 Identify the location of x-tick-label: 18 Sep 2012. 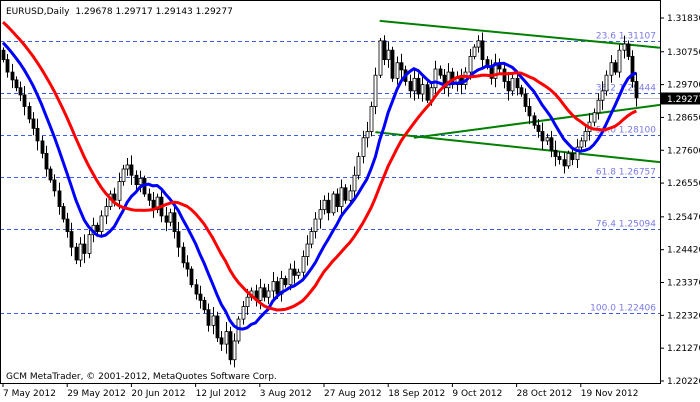
(416, 394).